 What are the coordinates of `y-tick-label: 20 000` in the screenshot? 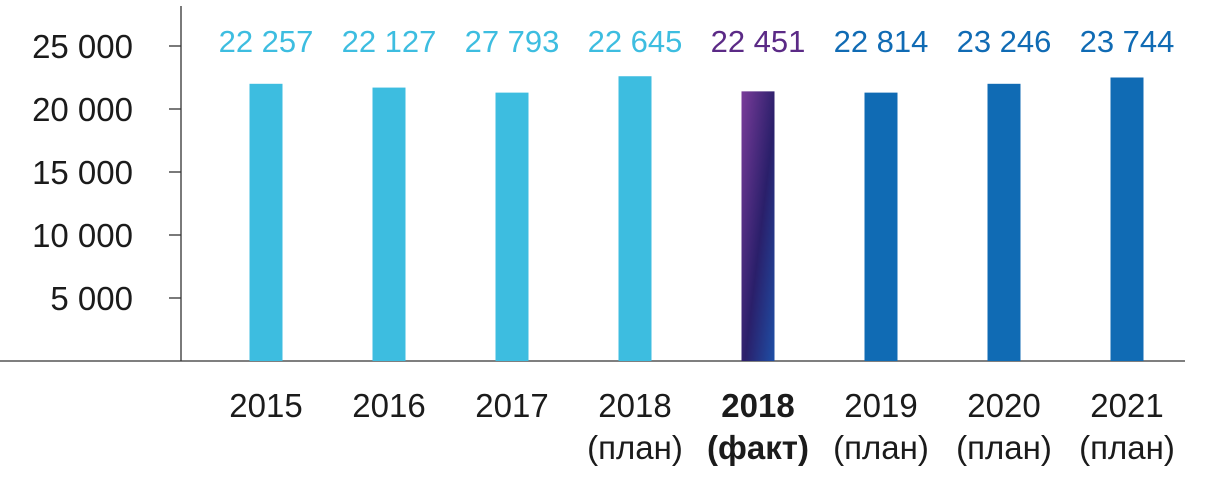 It's located at (82, 109).